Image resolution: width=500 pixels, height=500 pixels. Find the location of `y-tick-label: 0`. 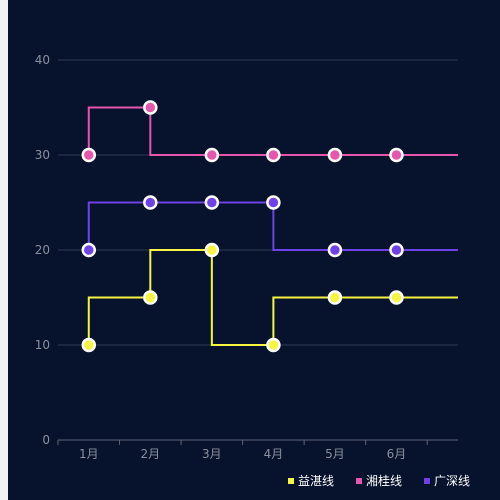

y-tick-label: 0 is located at coordinates (46, 440).